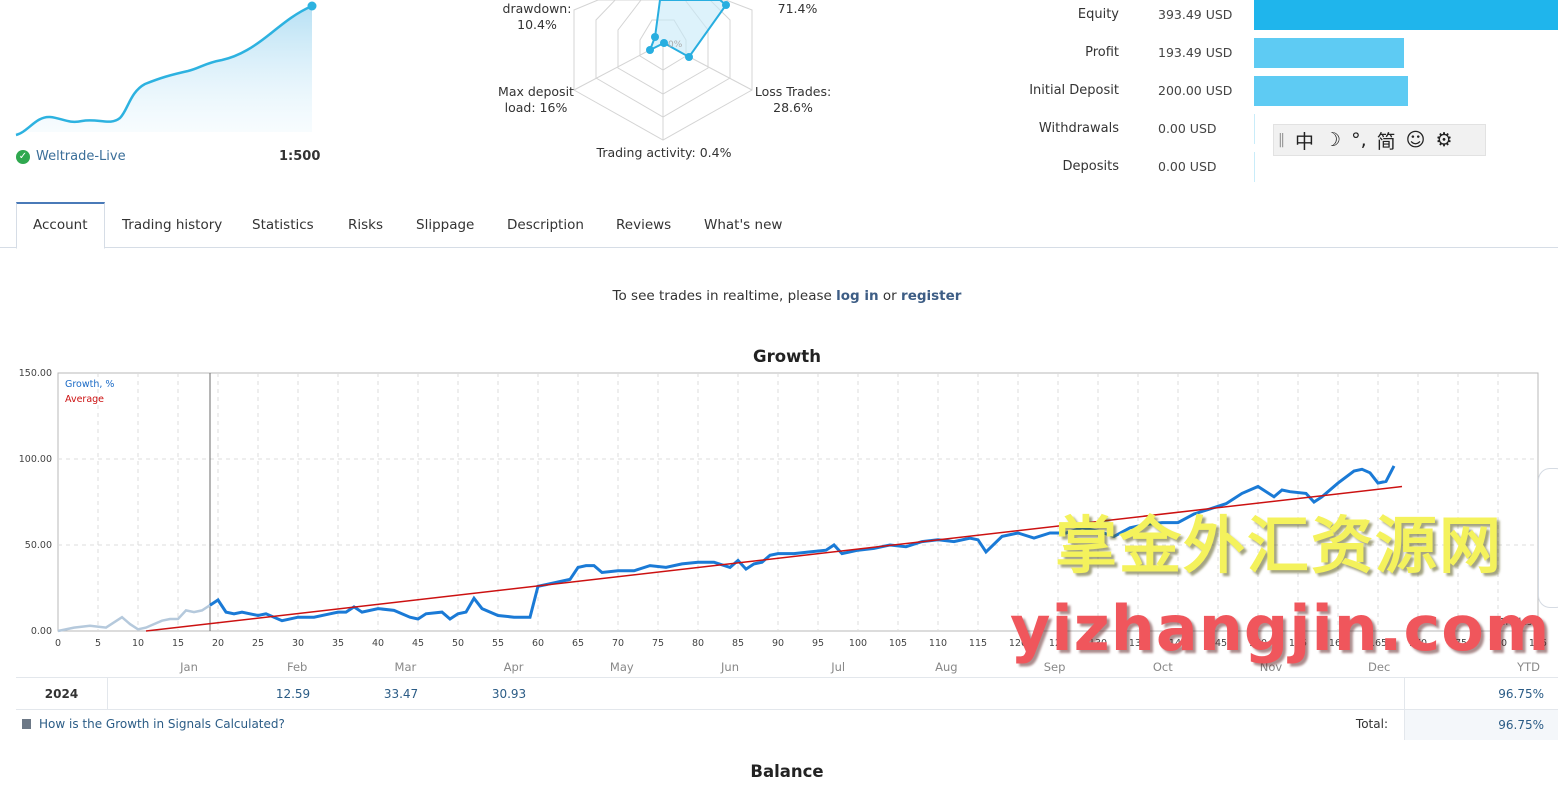 This screenshot has height=786, width=1558. What do you see at coordinates (1458, 643) in the screenshot?
I see `x-tick-label: 175` at bounding box center [1458, 643].